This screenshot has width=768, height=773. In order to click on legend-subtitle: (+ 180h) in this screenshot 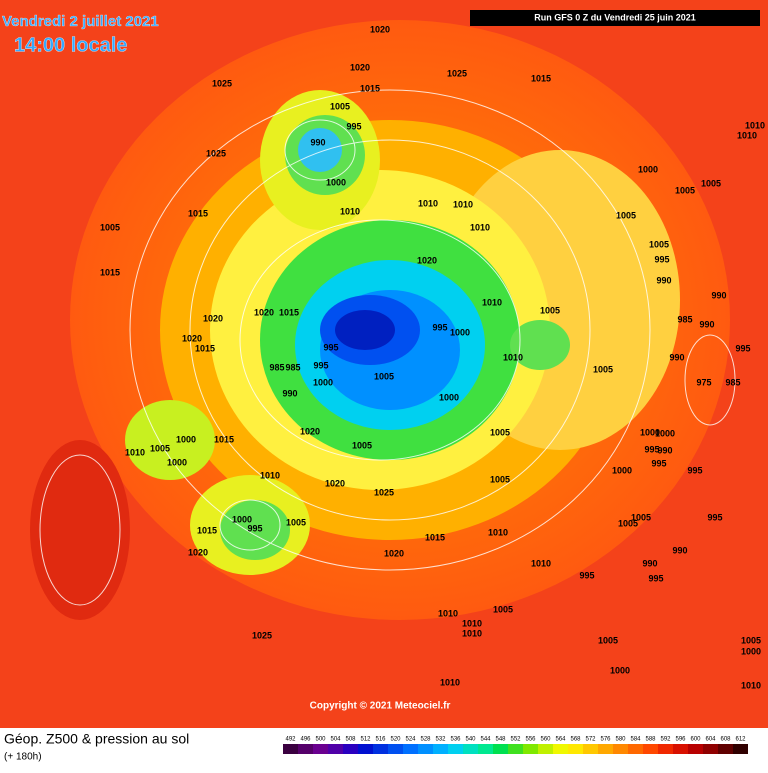, I will do `click(23, 757)`.